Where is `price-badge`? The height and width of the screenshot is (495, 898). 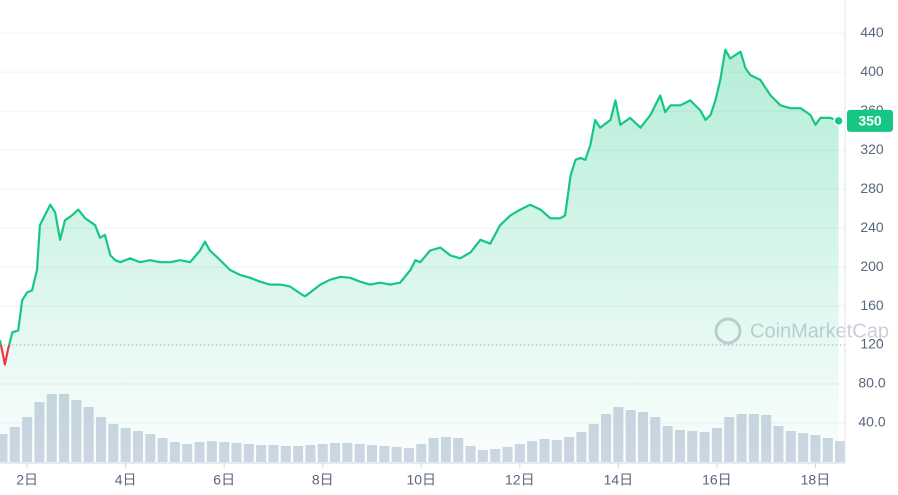 price-badge is located at coordinates (870, 120).